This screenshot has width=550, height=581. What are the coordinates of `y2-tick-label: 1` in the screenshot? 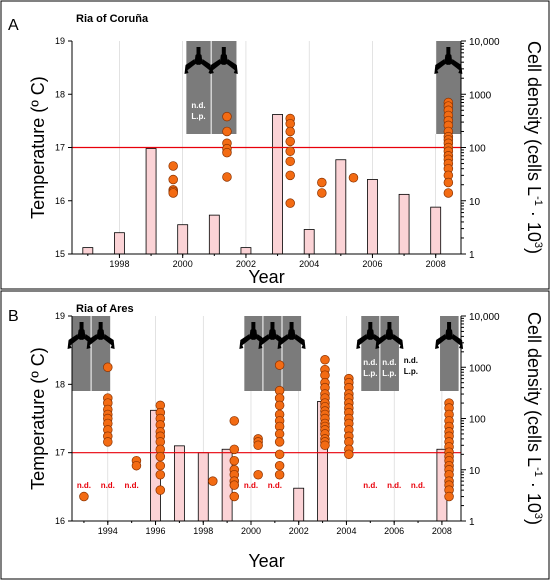 It's located at (472, 255).